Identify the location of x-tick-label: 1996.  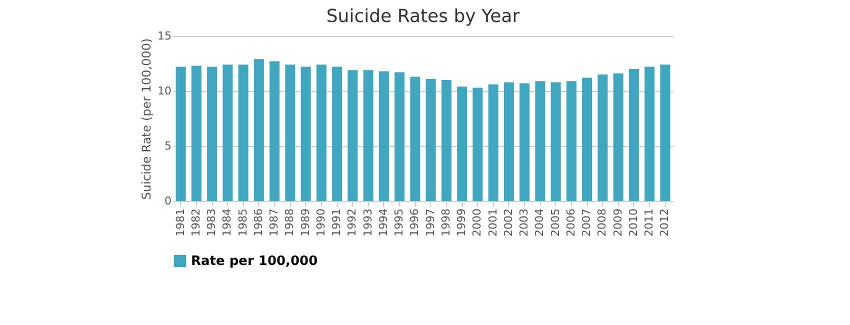
(415, 222).